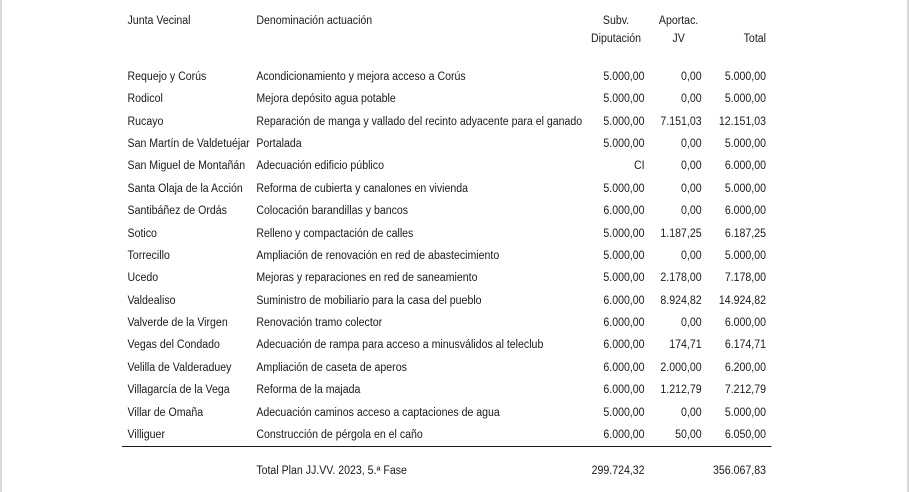  Describe the element at coordinates (739, 31) in the screenshot. I see `header-total: Total` at that location.